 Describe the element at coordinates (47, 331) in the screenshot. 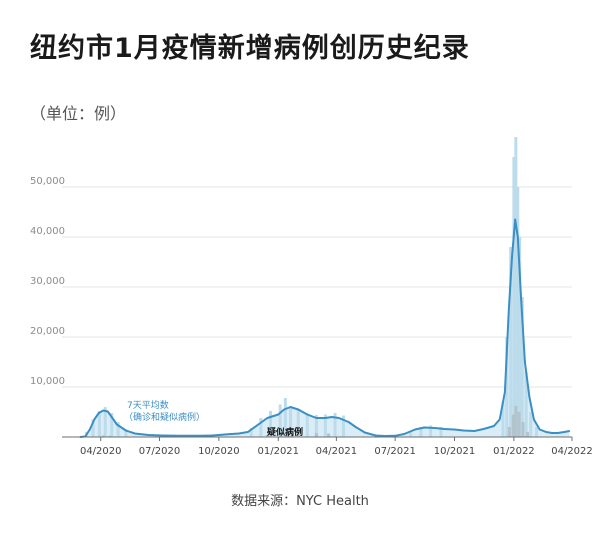

I see `y-tick-label: 20,000` at that location.